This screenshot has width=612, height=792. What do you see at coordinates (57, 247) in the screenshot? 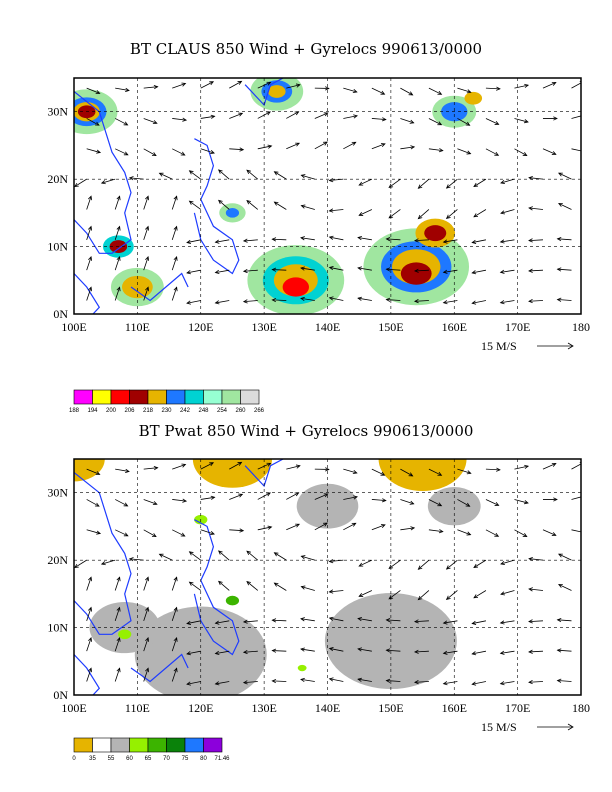
I see `y-tick-label: 10N` at bounding box center [57, 247].